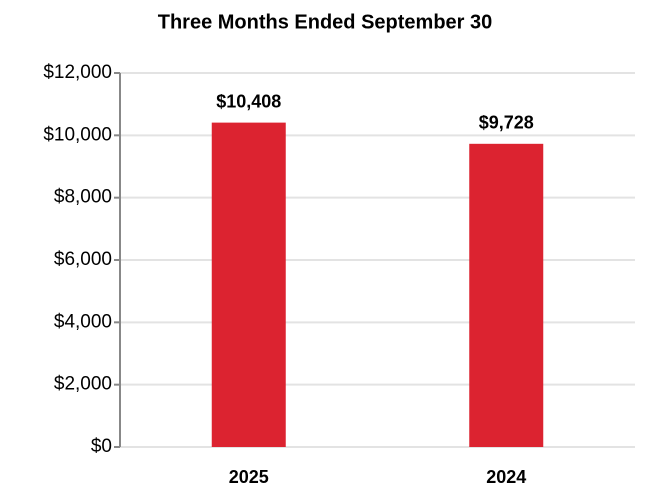 Image resolution: width=650 pixels, height=500 pixels. I want to click on y-tick-label: $4,000, so click(83, 321).